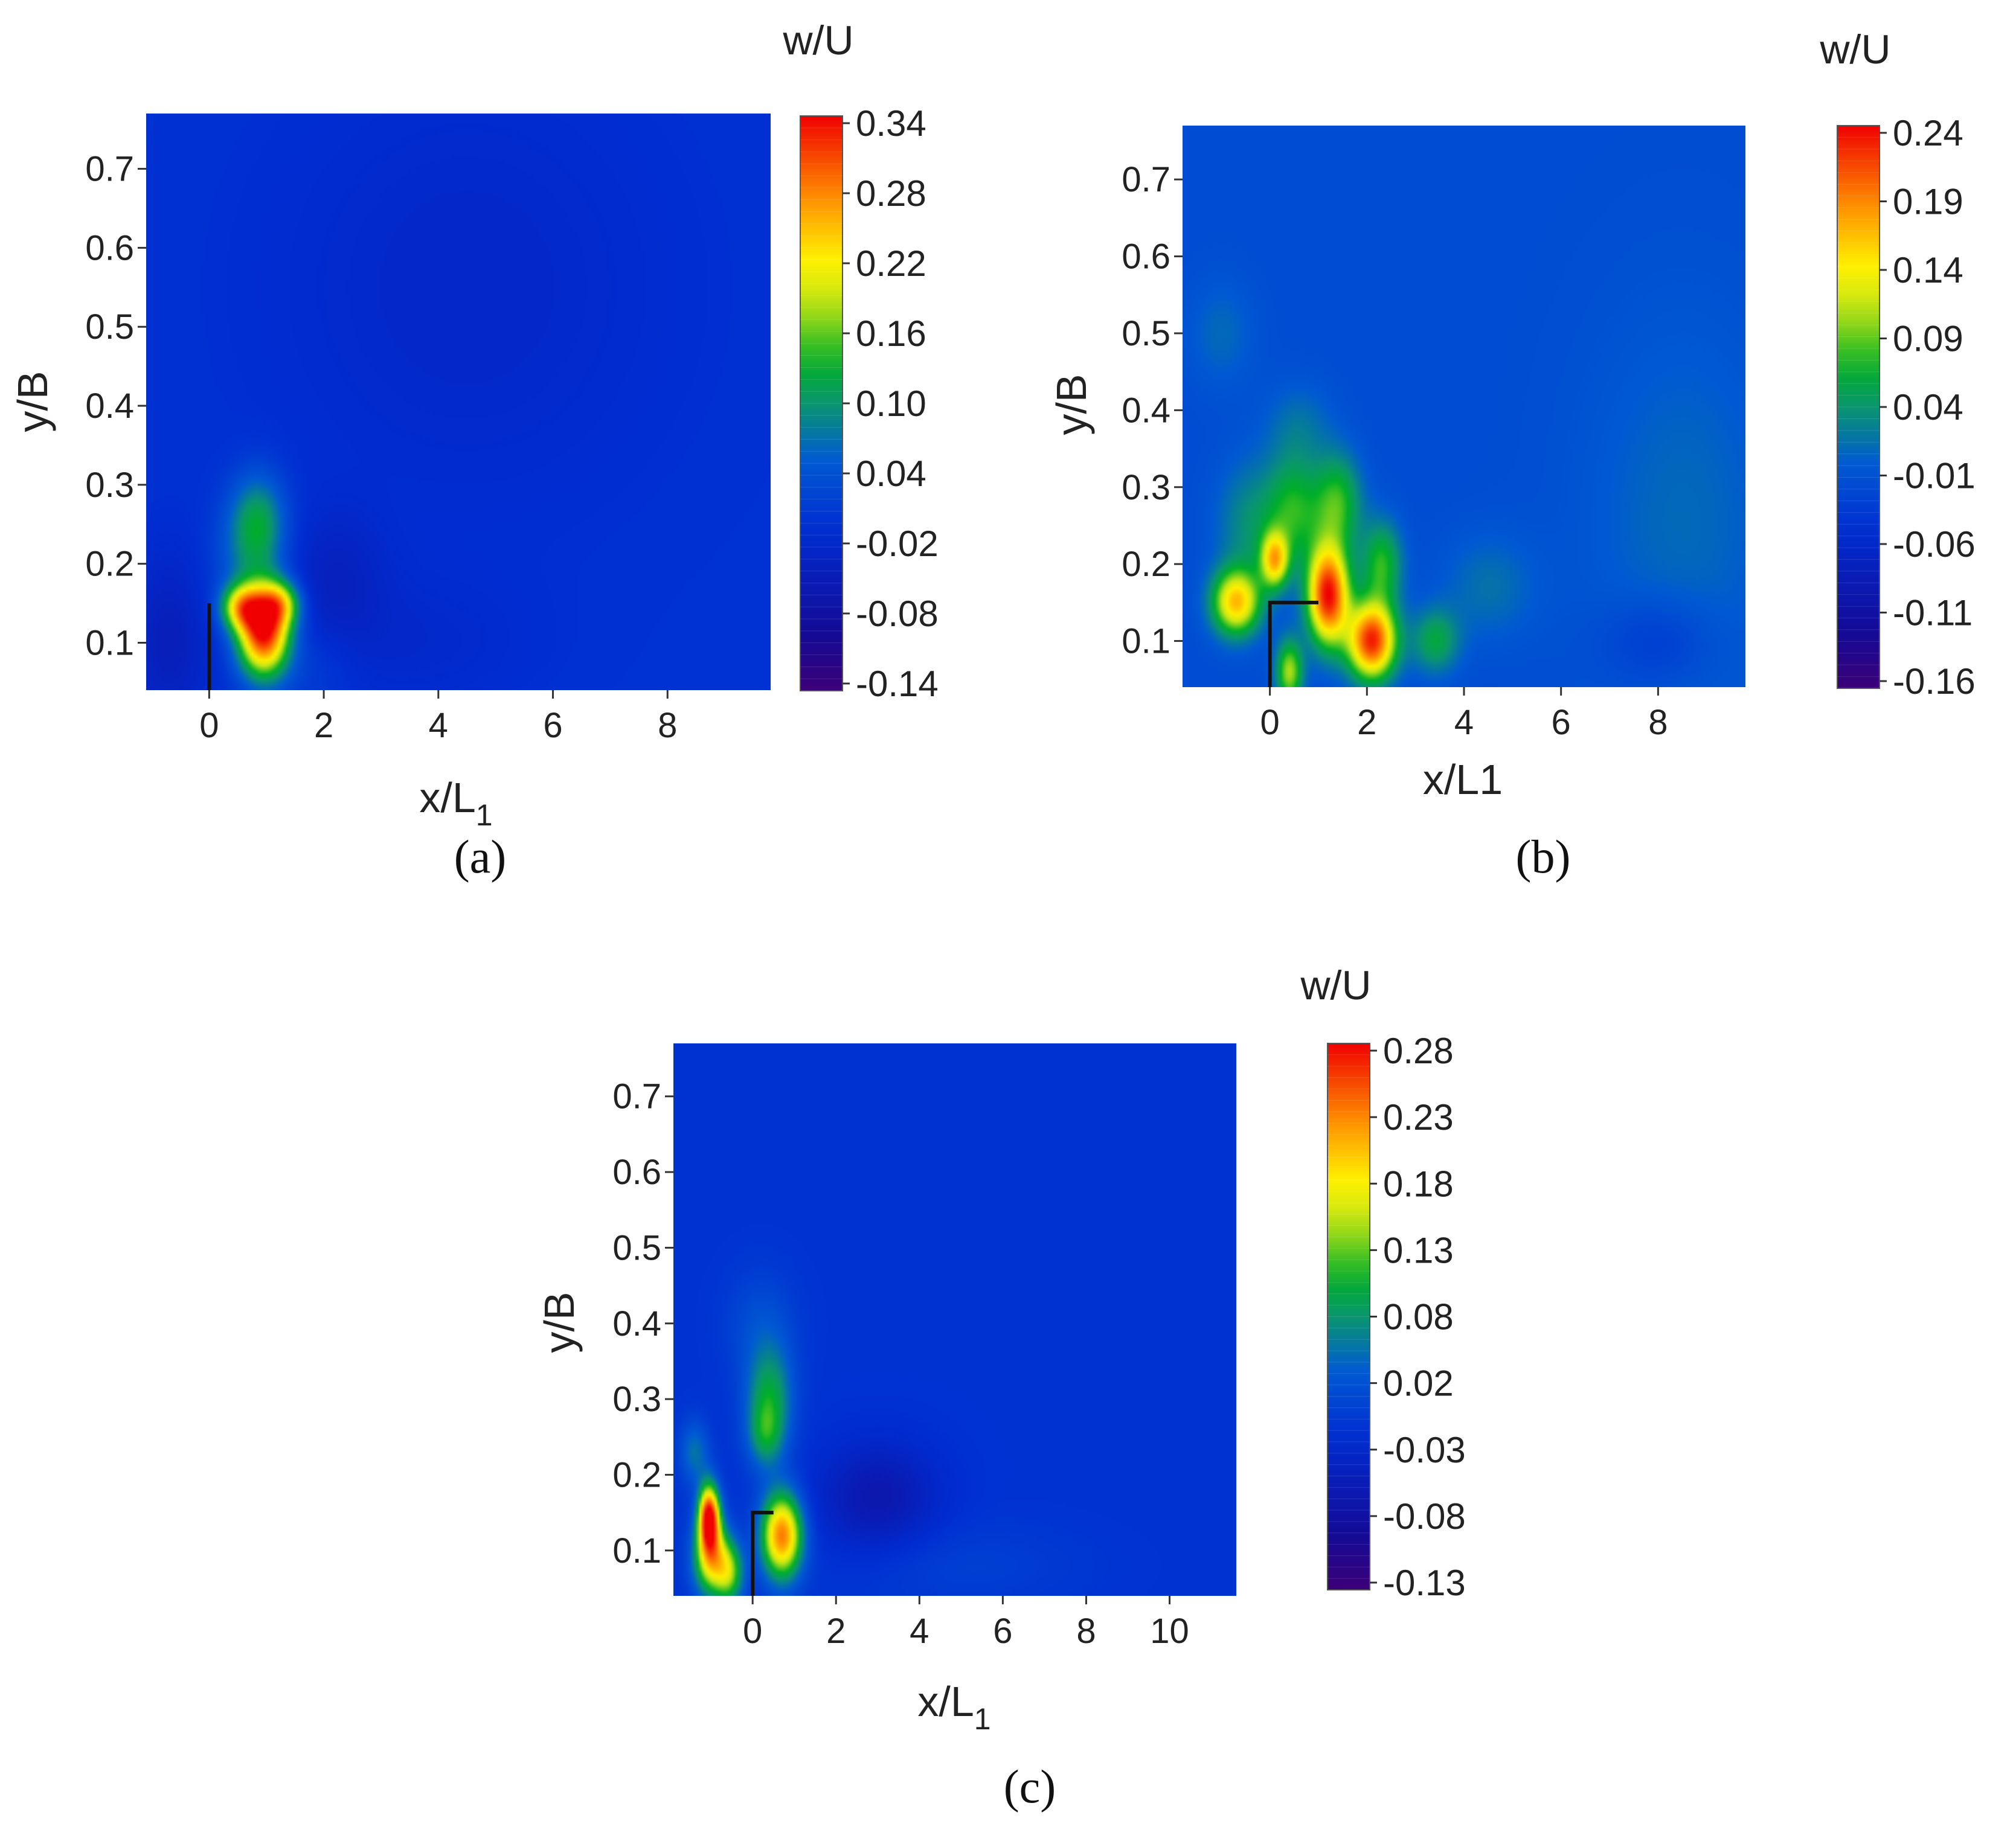 The image size is (2016, 1838). I want to click on colorbar-tick-label: 0.24, so click(1928, 133).